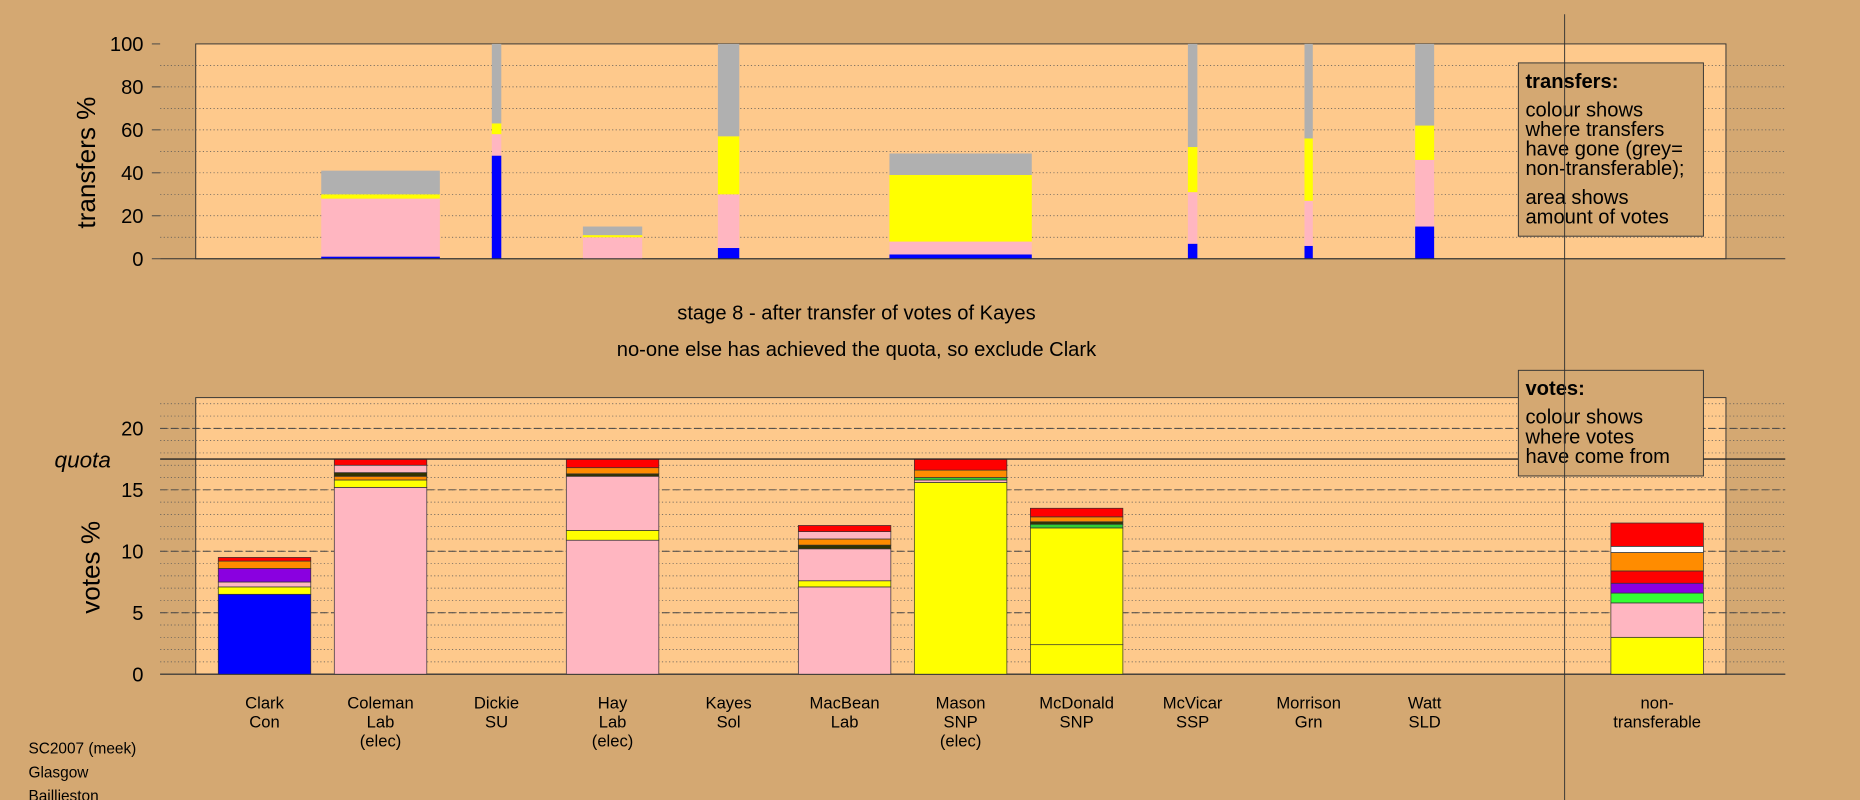 The height and width of the screenshot is (800, 1860). I want to click on footer-text: SC2007 (meek), so click(82, 749).